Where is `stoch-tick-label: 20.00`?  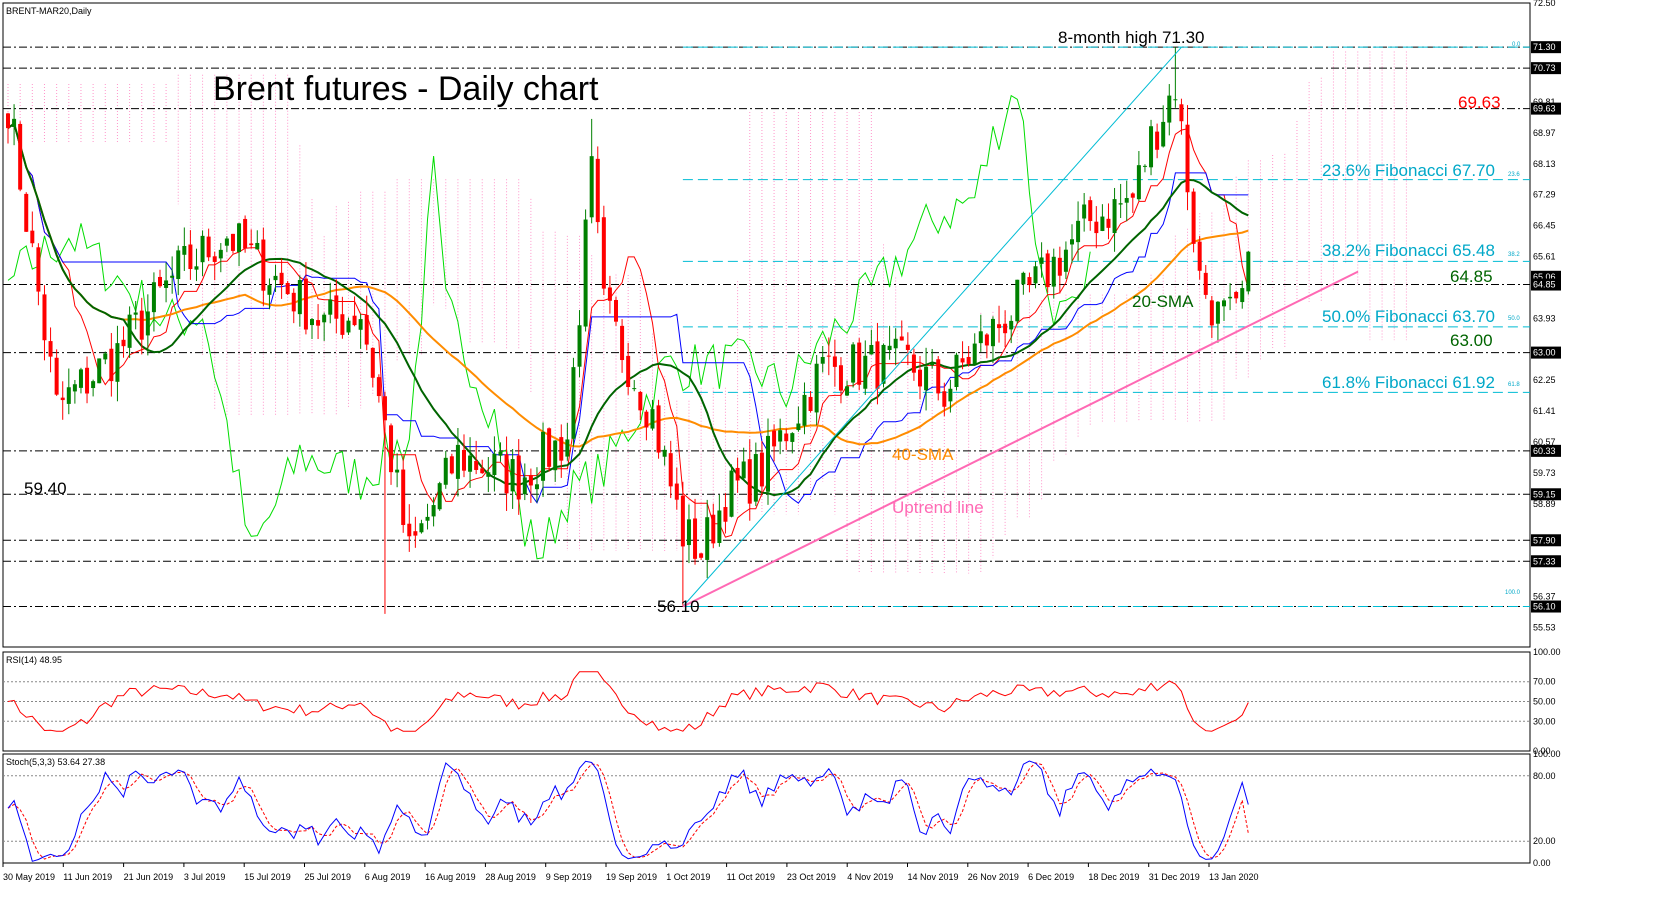
stoch-tick-label: 20.00 is located at coordinates (1544, 841).